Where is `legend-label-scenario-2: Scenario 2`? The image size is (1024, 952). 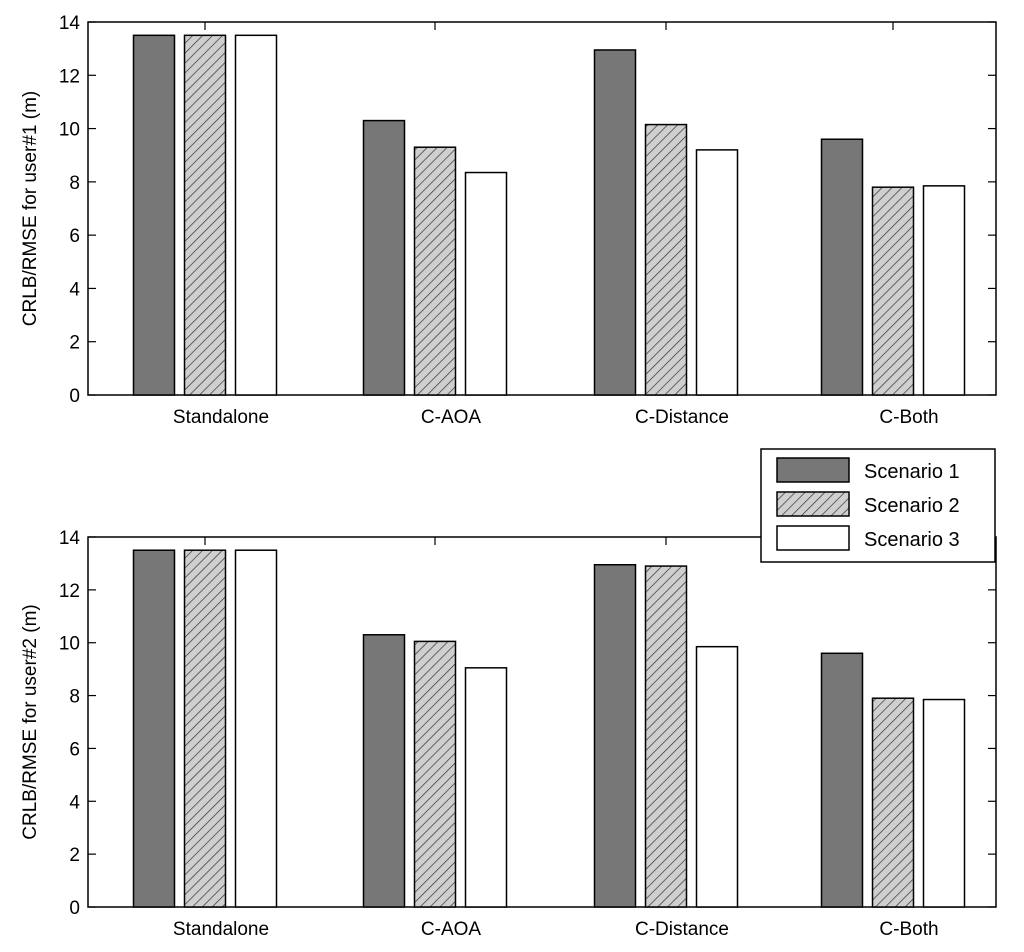
legend-label-scenario-2: Scenario 2 is located at coordinates (912, 506).